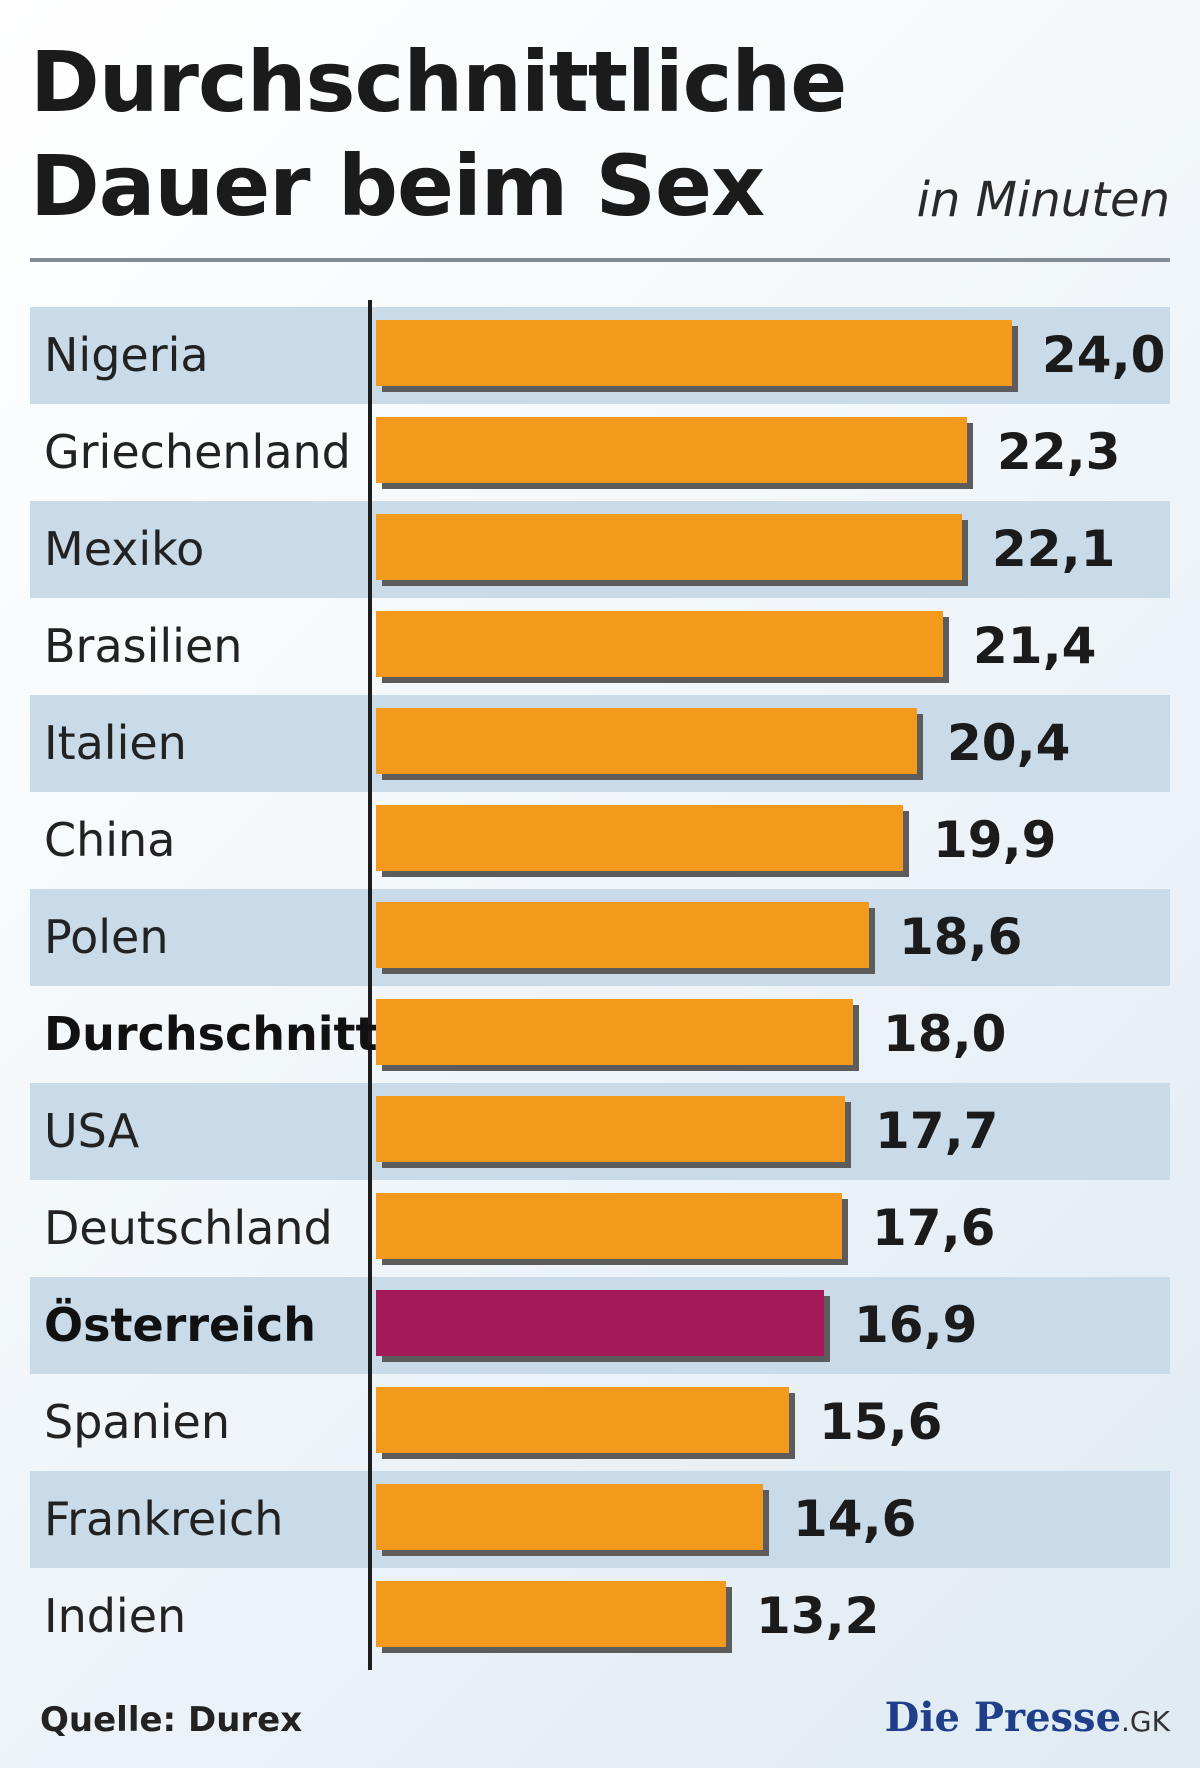 The image size is (1200, 1768). Describe the element at coordinates (143, 646) in the screenshot. I see `category-label: Brasilien` at that location.